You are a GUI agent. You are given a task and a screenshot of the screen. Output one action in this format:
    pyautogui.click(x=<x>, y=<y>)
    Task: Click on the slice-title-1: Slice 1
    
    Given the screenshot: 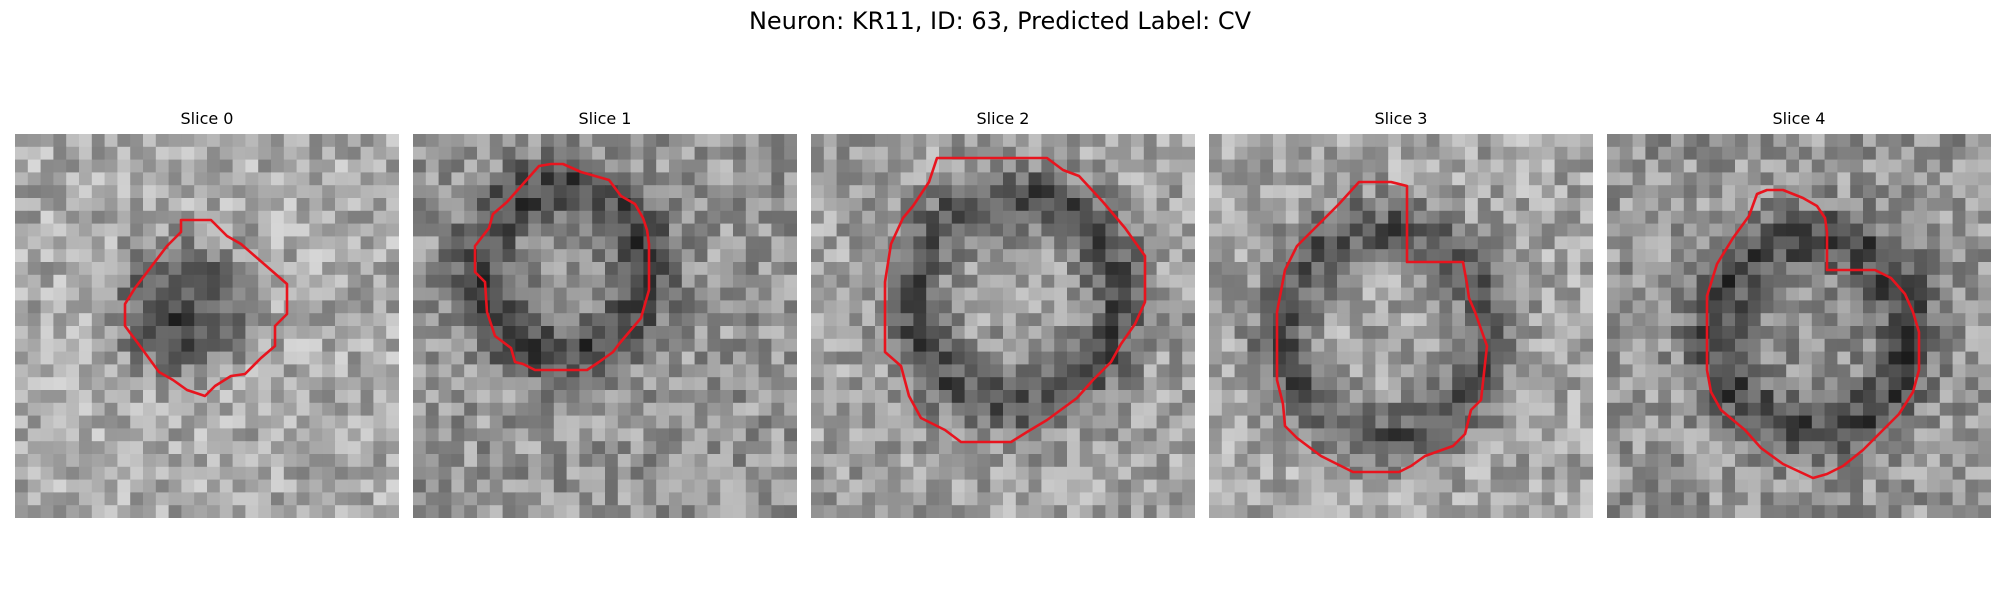 What is the action you would take?
    pyautogui.click(x=605, y=118)
    